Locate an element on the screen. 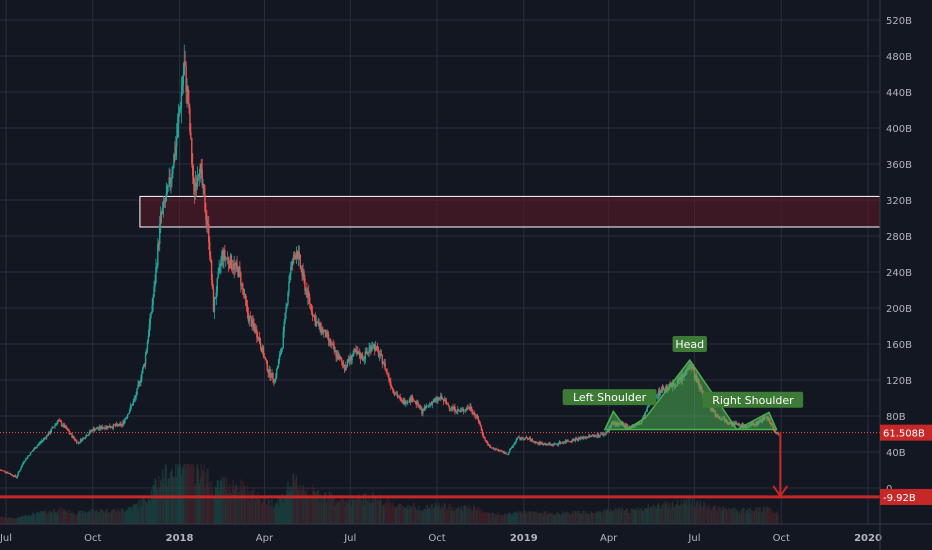 This screenshot has height=550, width=932. resistance-zone-box is located at coordinates (510, 211).